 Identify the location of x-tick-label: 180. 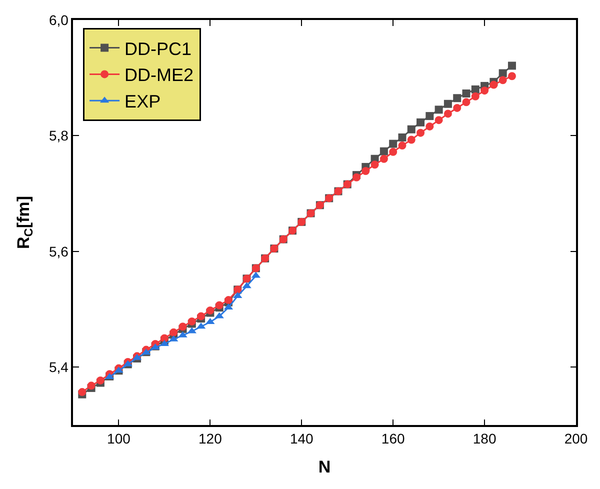
(484, 438).